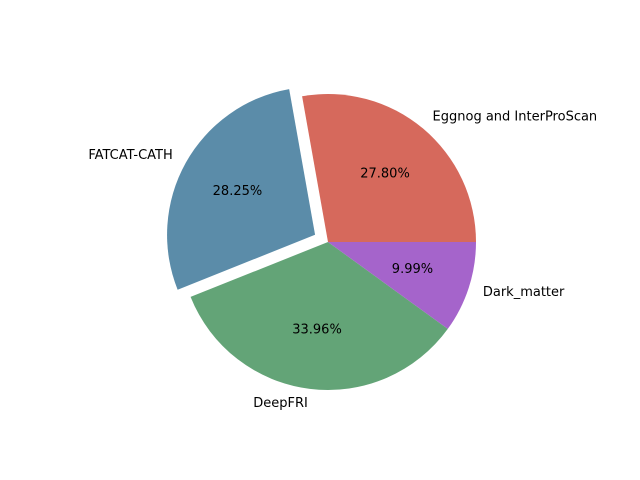 The height and width of the screenshot is (480, 640). What do you see at coordinates (238, 191) in the screenshot?
I see `pct-label-fatcat-cath: 28.25%` at bounding box center [238, 191].